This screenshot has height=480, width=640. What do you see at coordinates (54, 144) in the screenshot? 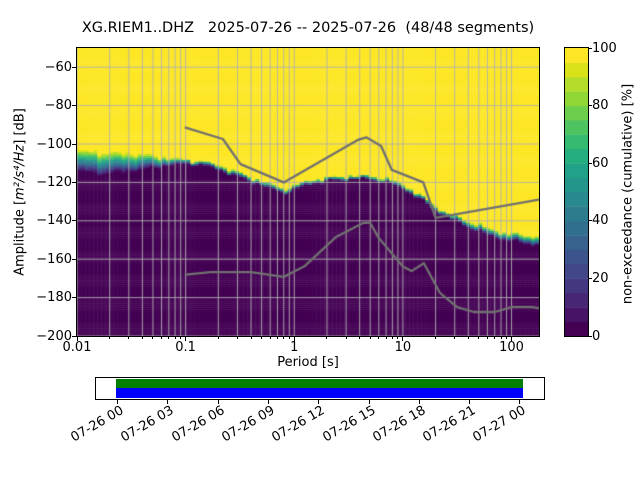
I see `y-tick-label: −100` at bounding box center [54, 144].